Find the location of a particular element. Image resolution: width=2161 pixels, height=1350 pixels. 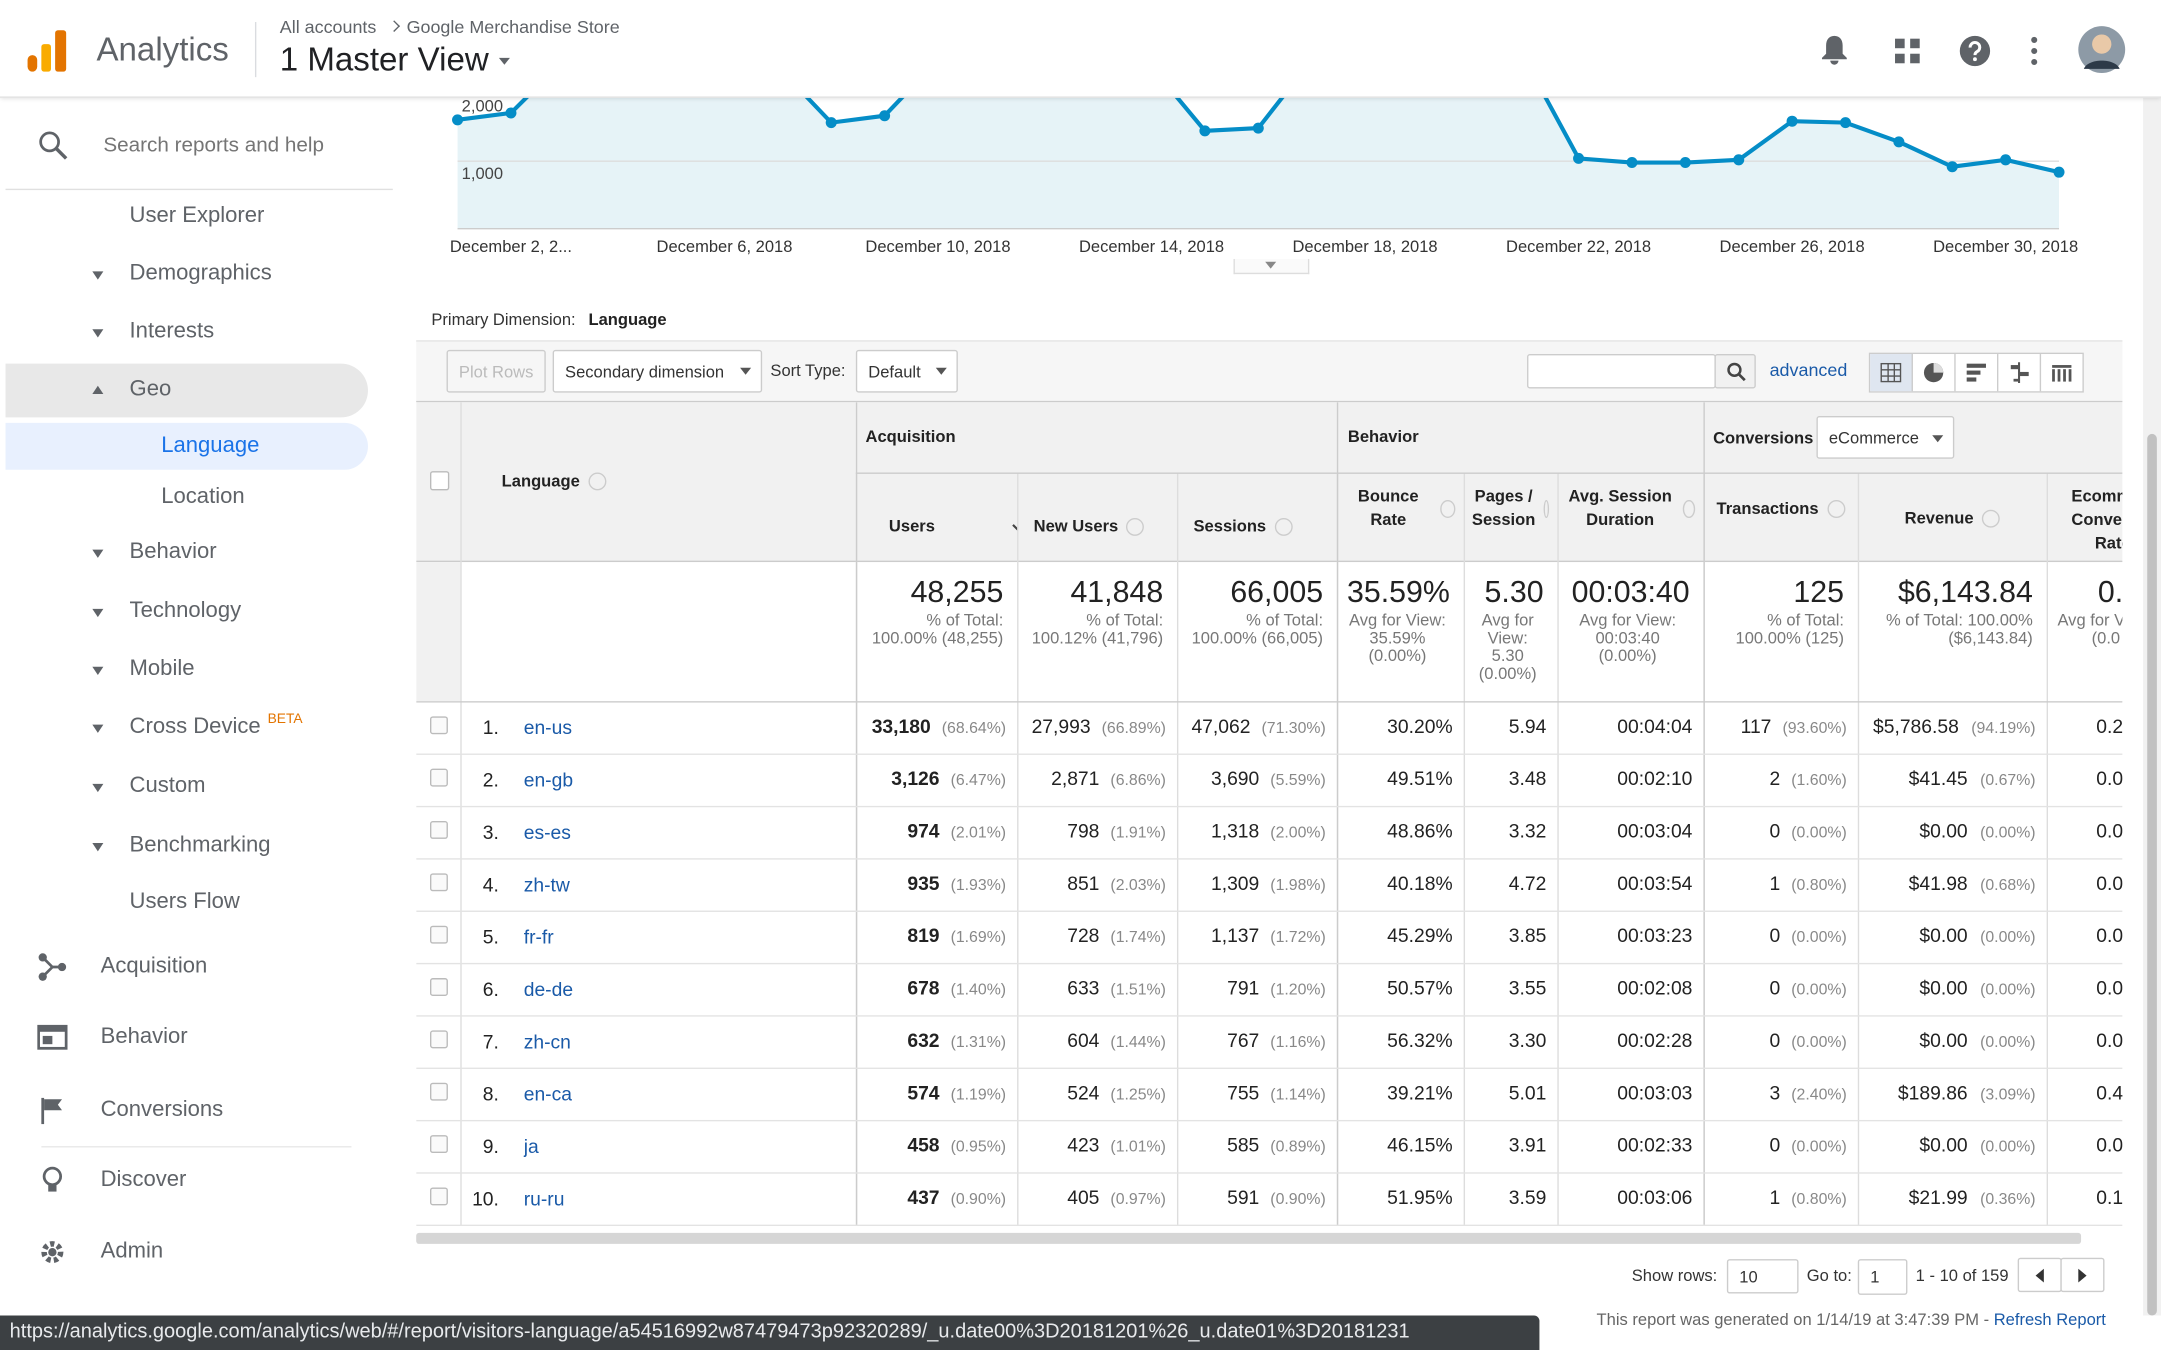

metric-cell: 0.2 is located at coordinates (2084, 730).